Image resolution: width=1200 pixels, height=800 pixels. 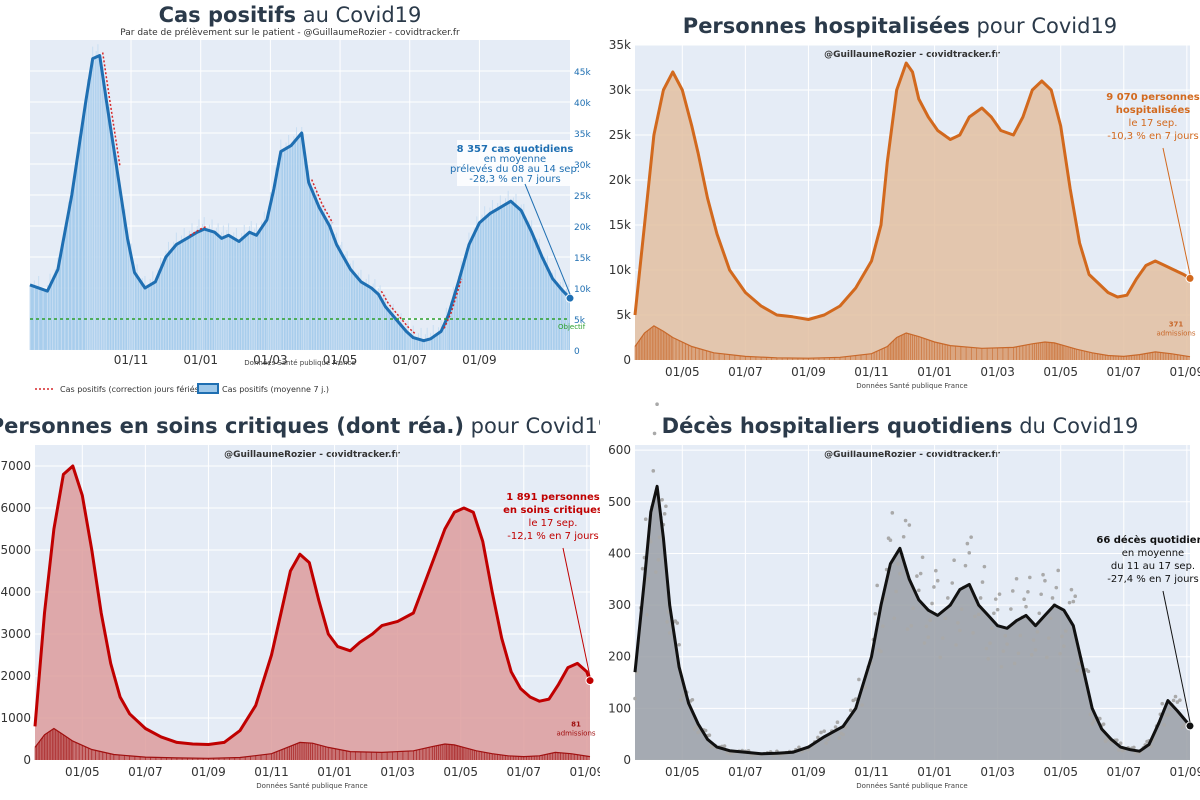 What do you see at coordinates (515, 169) in the screenshot?
I see `annotation-line: prélevés du 08 au 14 sep.` at bounding box center [515, 169].